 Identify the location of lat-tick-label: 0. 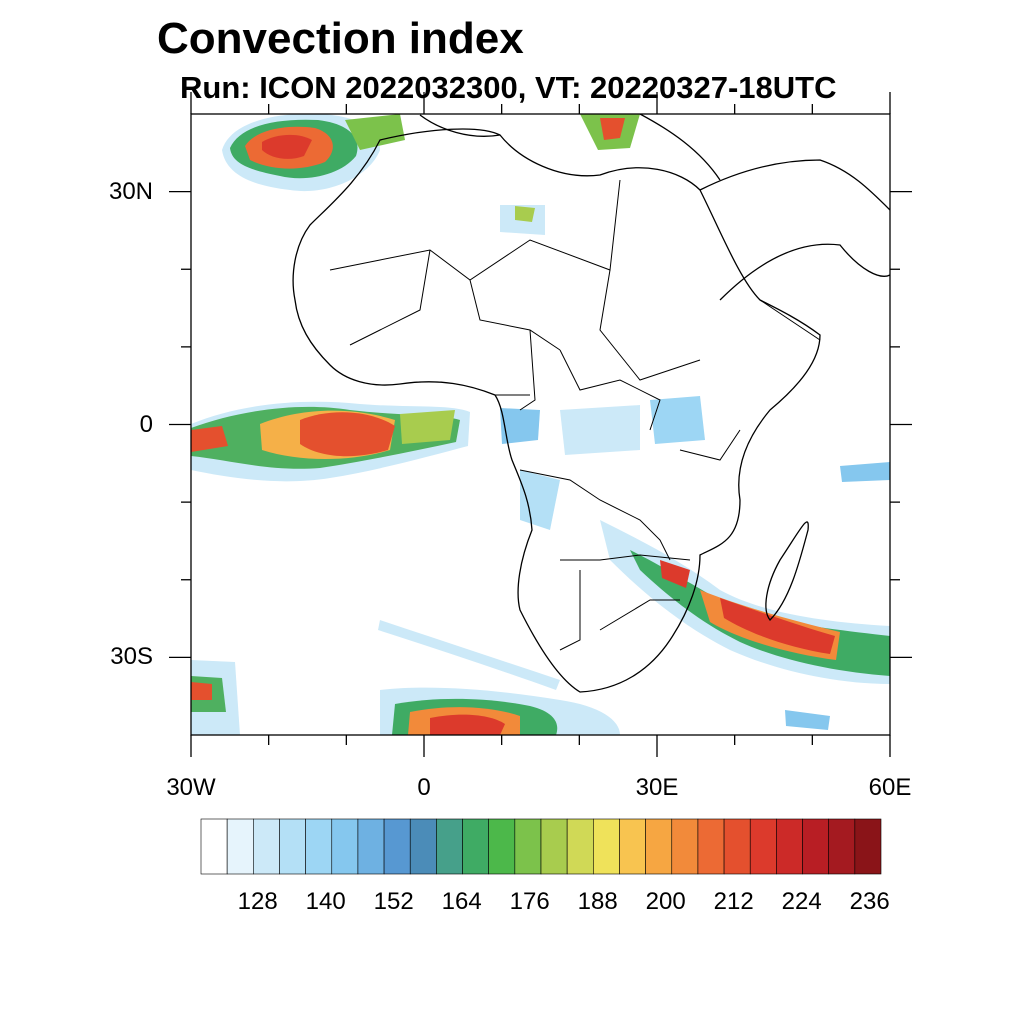
(146, 424).